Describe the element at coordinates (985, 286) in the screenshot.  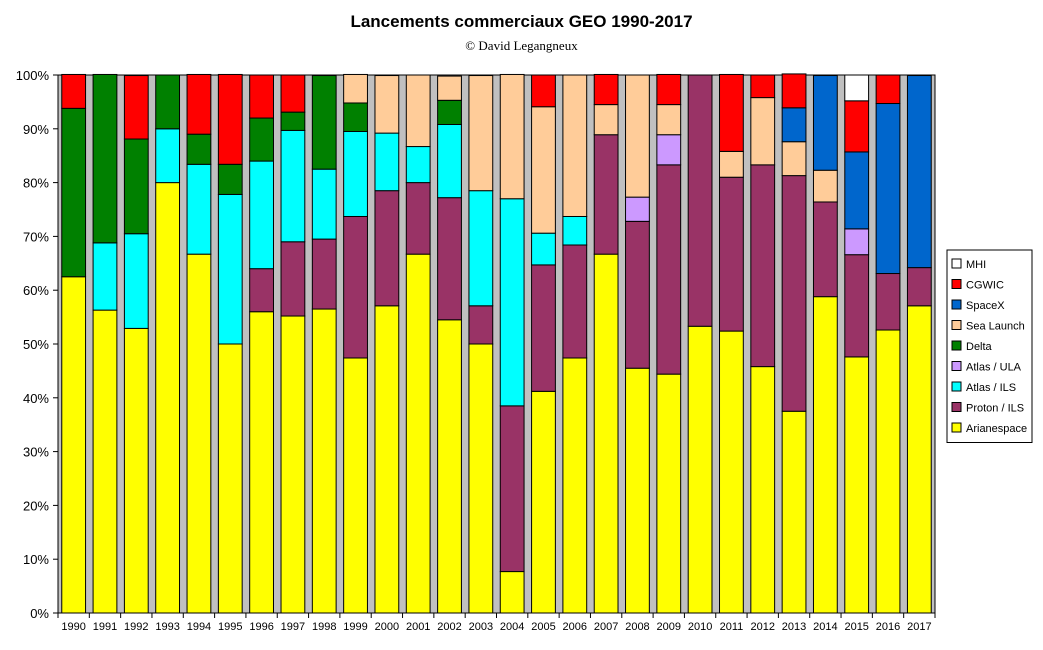
I see `legend-label: CGWIC` at that location.